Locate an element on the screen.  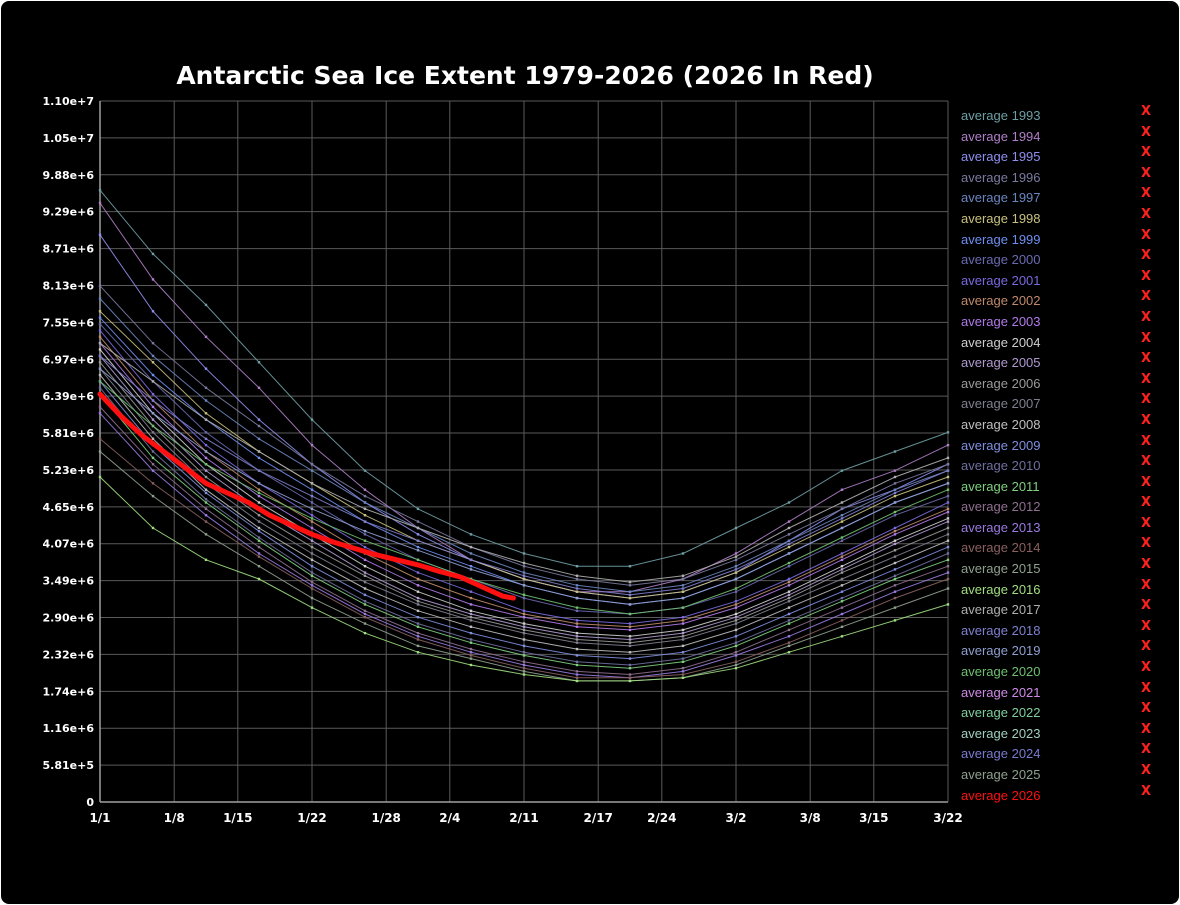
y-tick-label: 2.90e+6 is located at coordinates (69, 618).